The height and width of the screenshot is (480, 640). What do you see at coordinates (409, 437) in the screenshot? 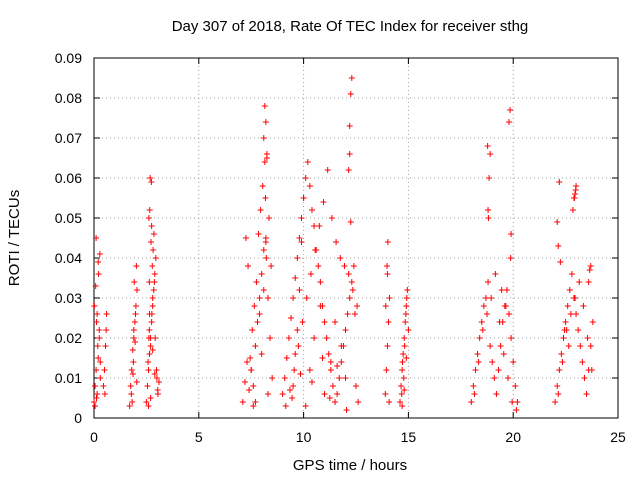
I see `x-tick-label: 15` at bounding box center [409, 437].